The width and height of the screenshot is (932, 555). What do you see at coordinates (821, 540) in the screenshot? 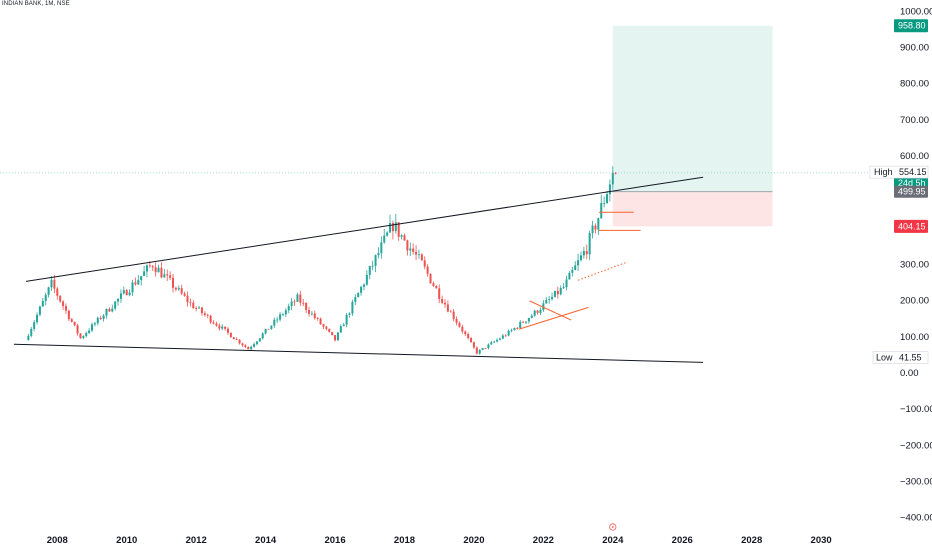
I see `x-tick-label: 2030` at bounding box center [821, 540].